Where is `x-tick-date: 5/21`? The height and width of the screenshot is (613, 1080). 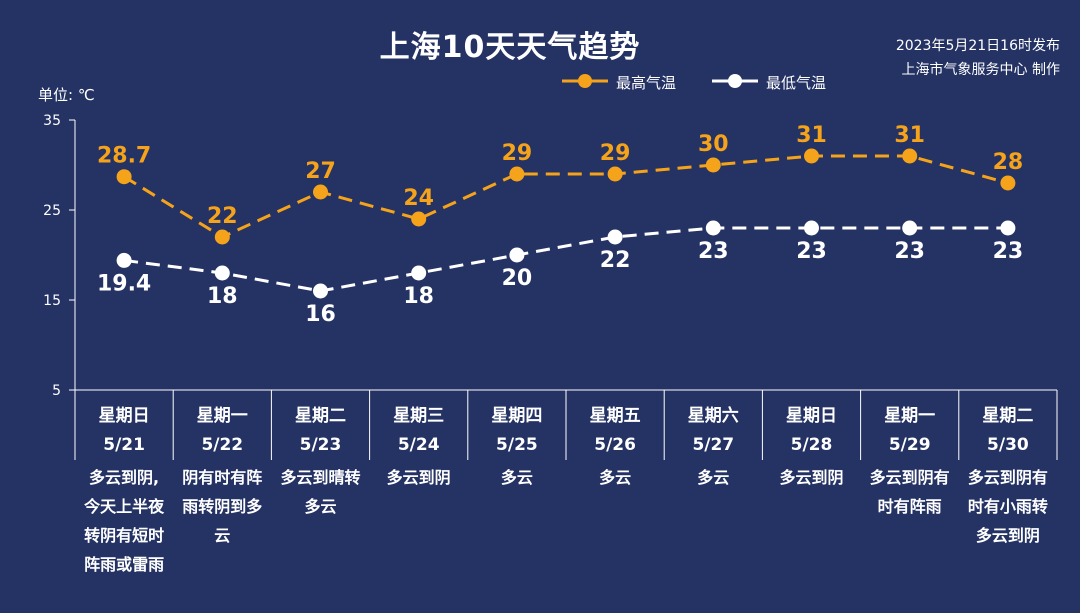
x-tick-date: 5/21 is located at coordinates (124, 445).